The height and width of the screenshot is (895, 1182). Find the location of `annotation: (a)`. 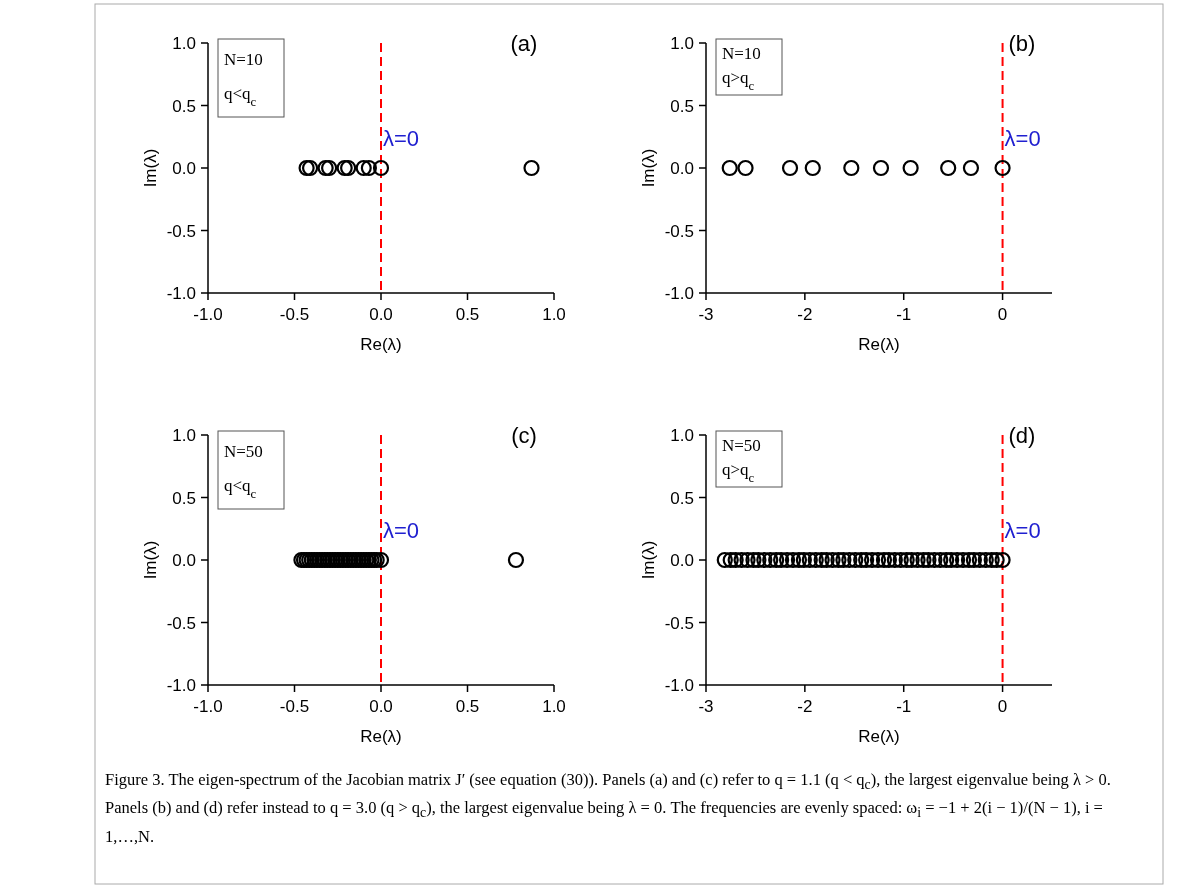

annotation: (a) is located at coordinates (524, 43).